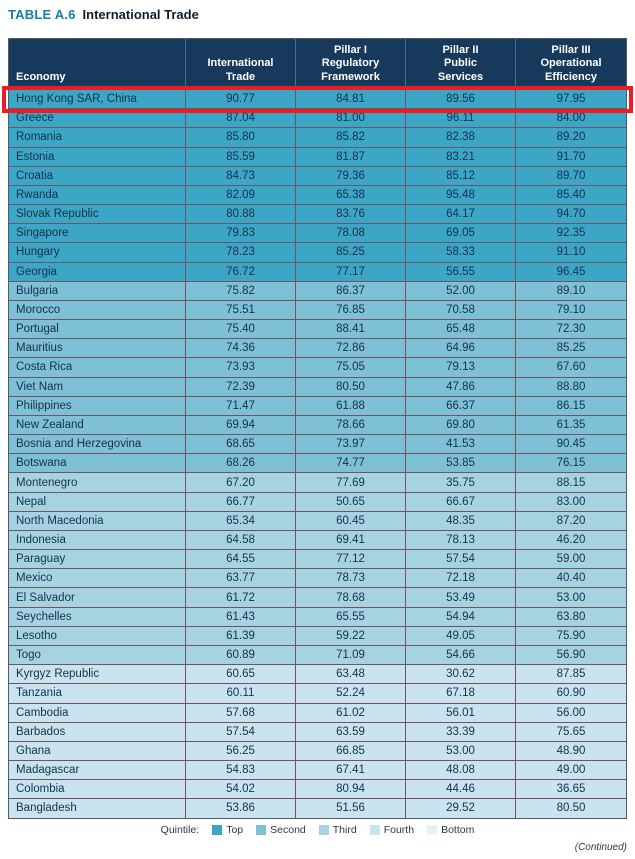 This screenshot has width=635, height=859. I want to click on score-cell: 97.95, so click(570, 99).